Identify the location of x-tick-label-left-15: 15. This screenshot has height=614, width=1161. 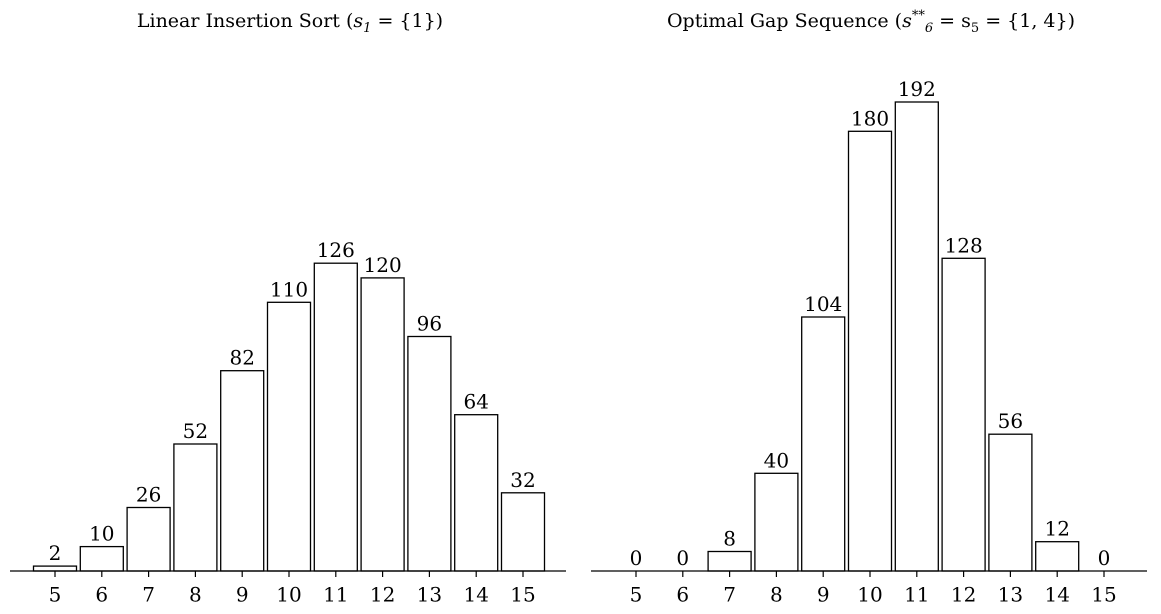
(522, 595).